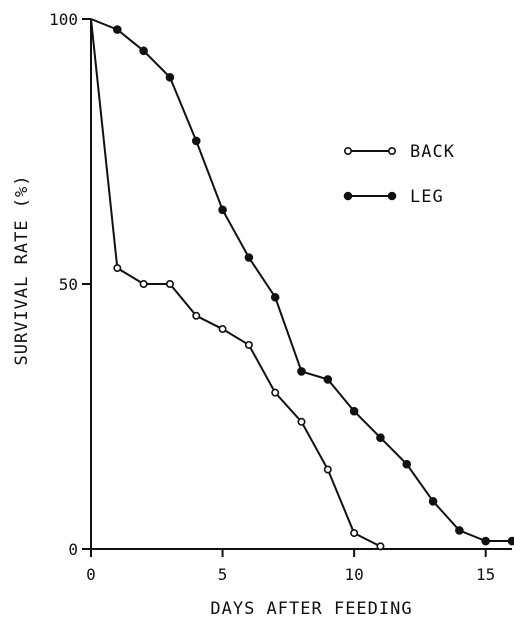  Describe the element at coordinates (432, 152) in the screenshot. I see `legend-label: BACK` at that location.